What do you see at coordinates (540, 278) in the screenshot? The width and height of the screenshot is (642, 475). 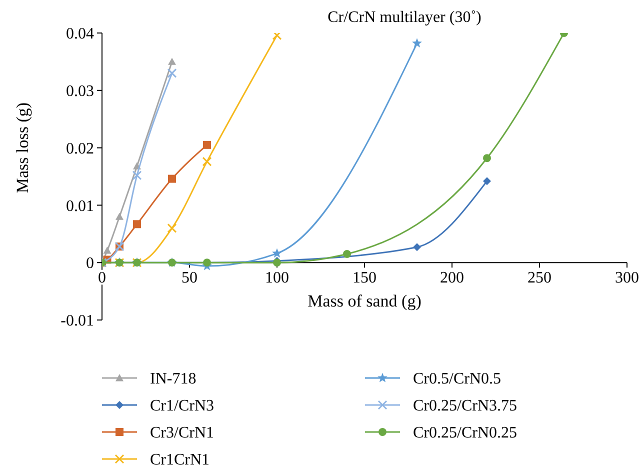 I see `x-tick-label: 250` at bounding box center [540, 278].